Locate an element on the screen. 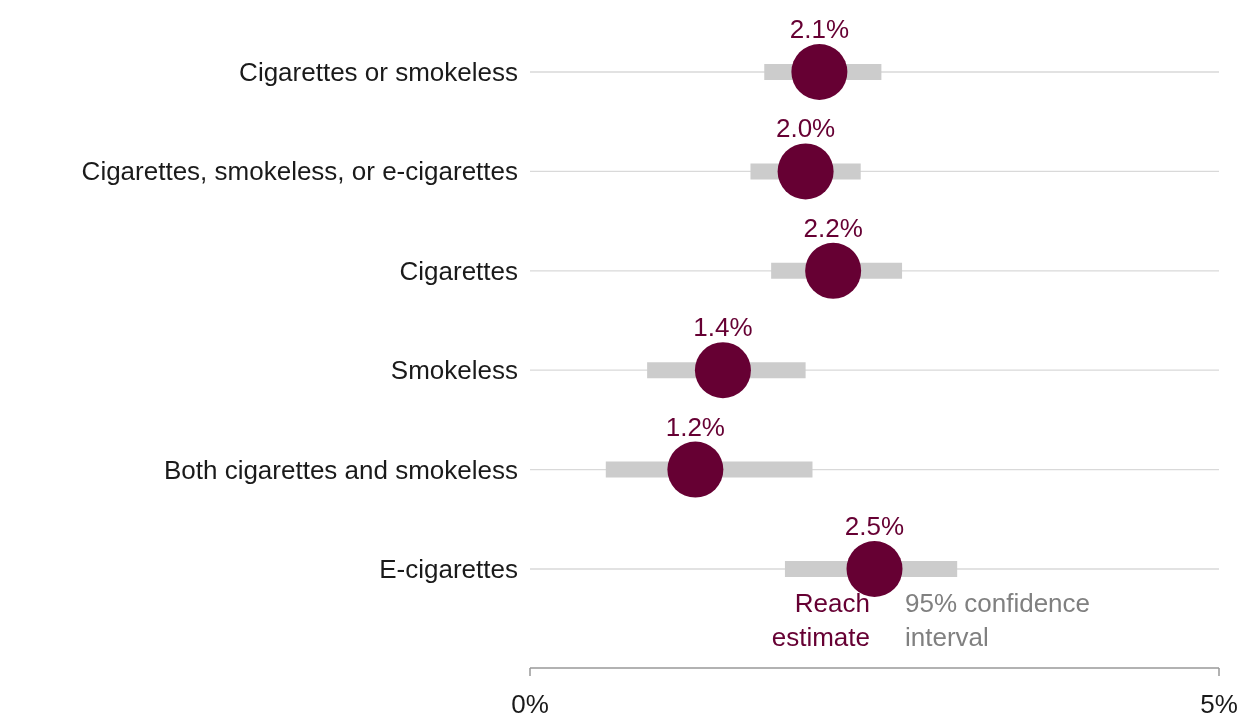 The height and width of the screenshot is (717, 1244). y-tick-label: E-cigarettes is located at coordinates (448, 569).